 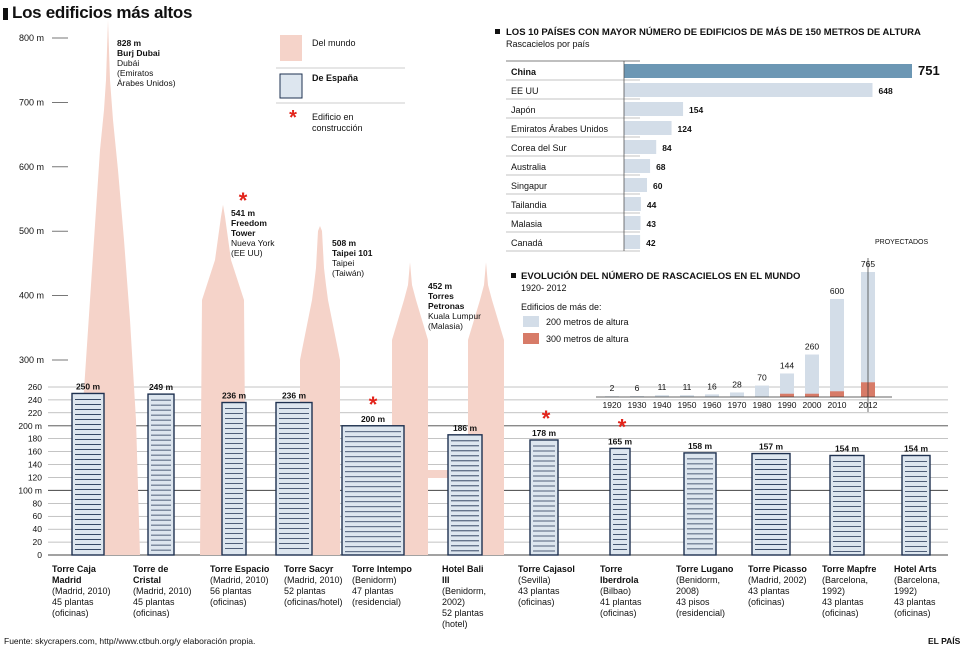 What do you see at coordinates (523, 110) in the screenshot?
I see `country-label: Japón` at bounding box center [523, 110].